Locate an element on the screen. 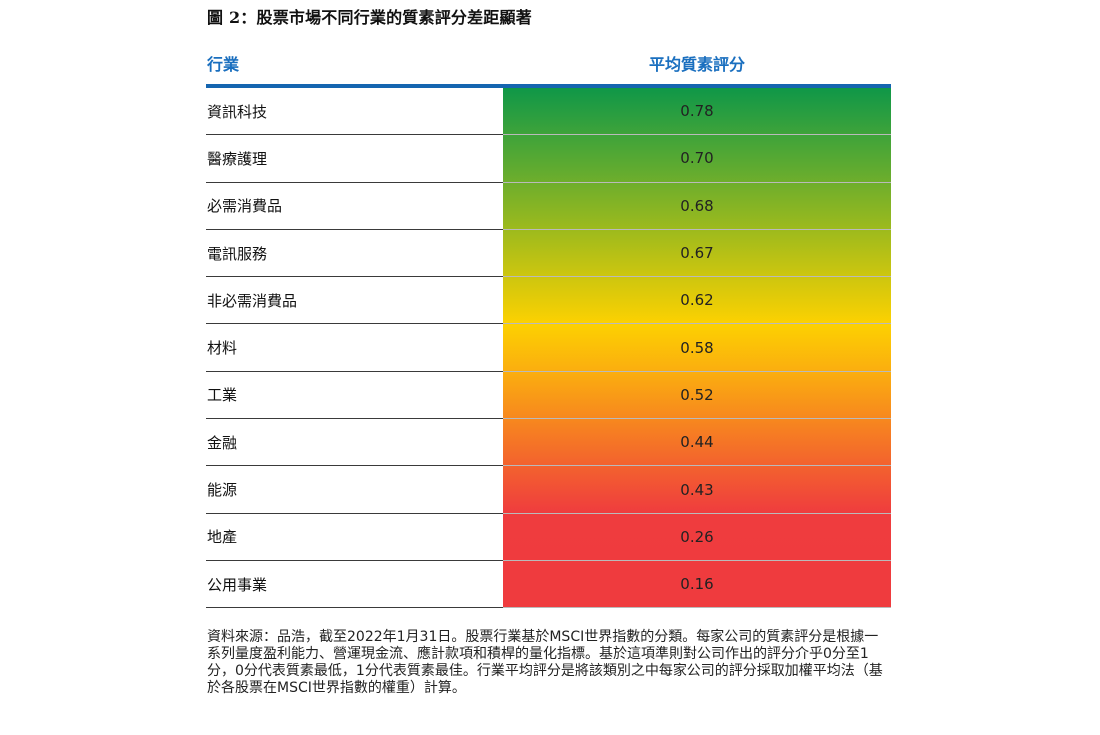 The image size is (1100, 735). score-cell: 0.78 is located at coordinates (697, 111).